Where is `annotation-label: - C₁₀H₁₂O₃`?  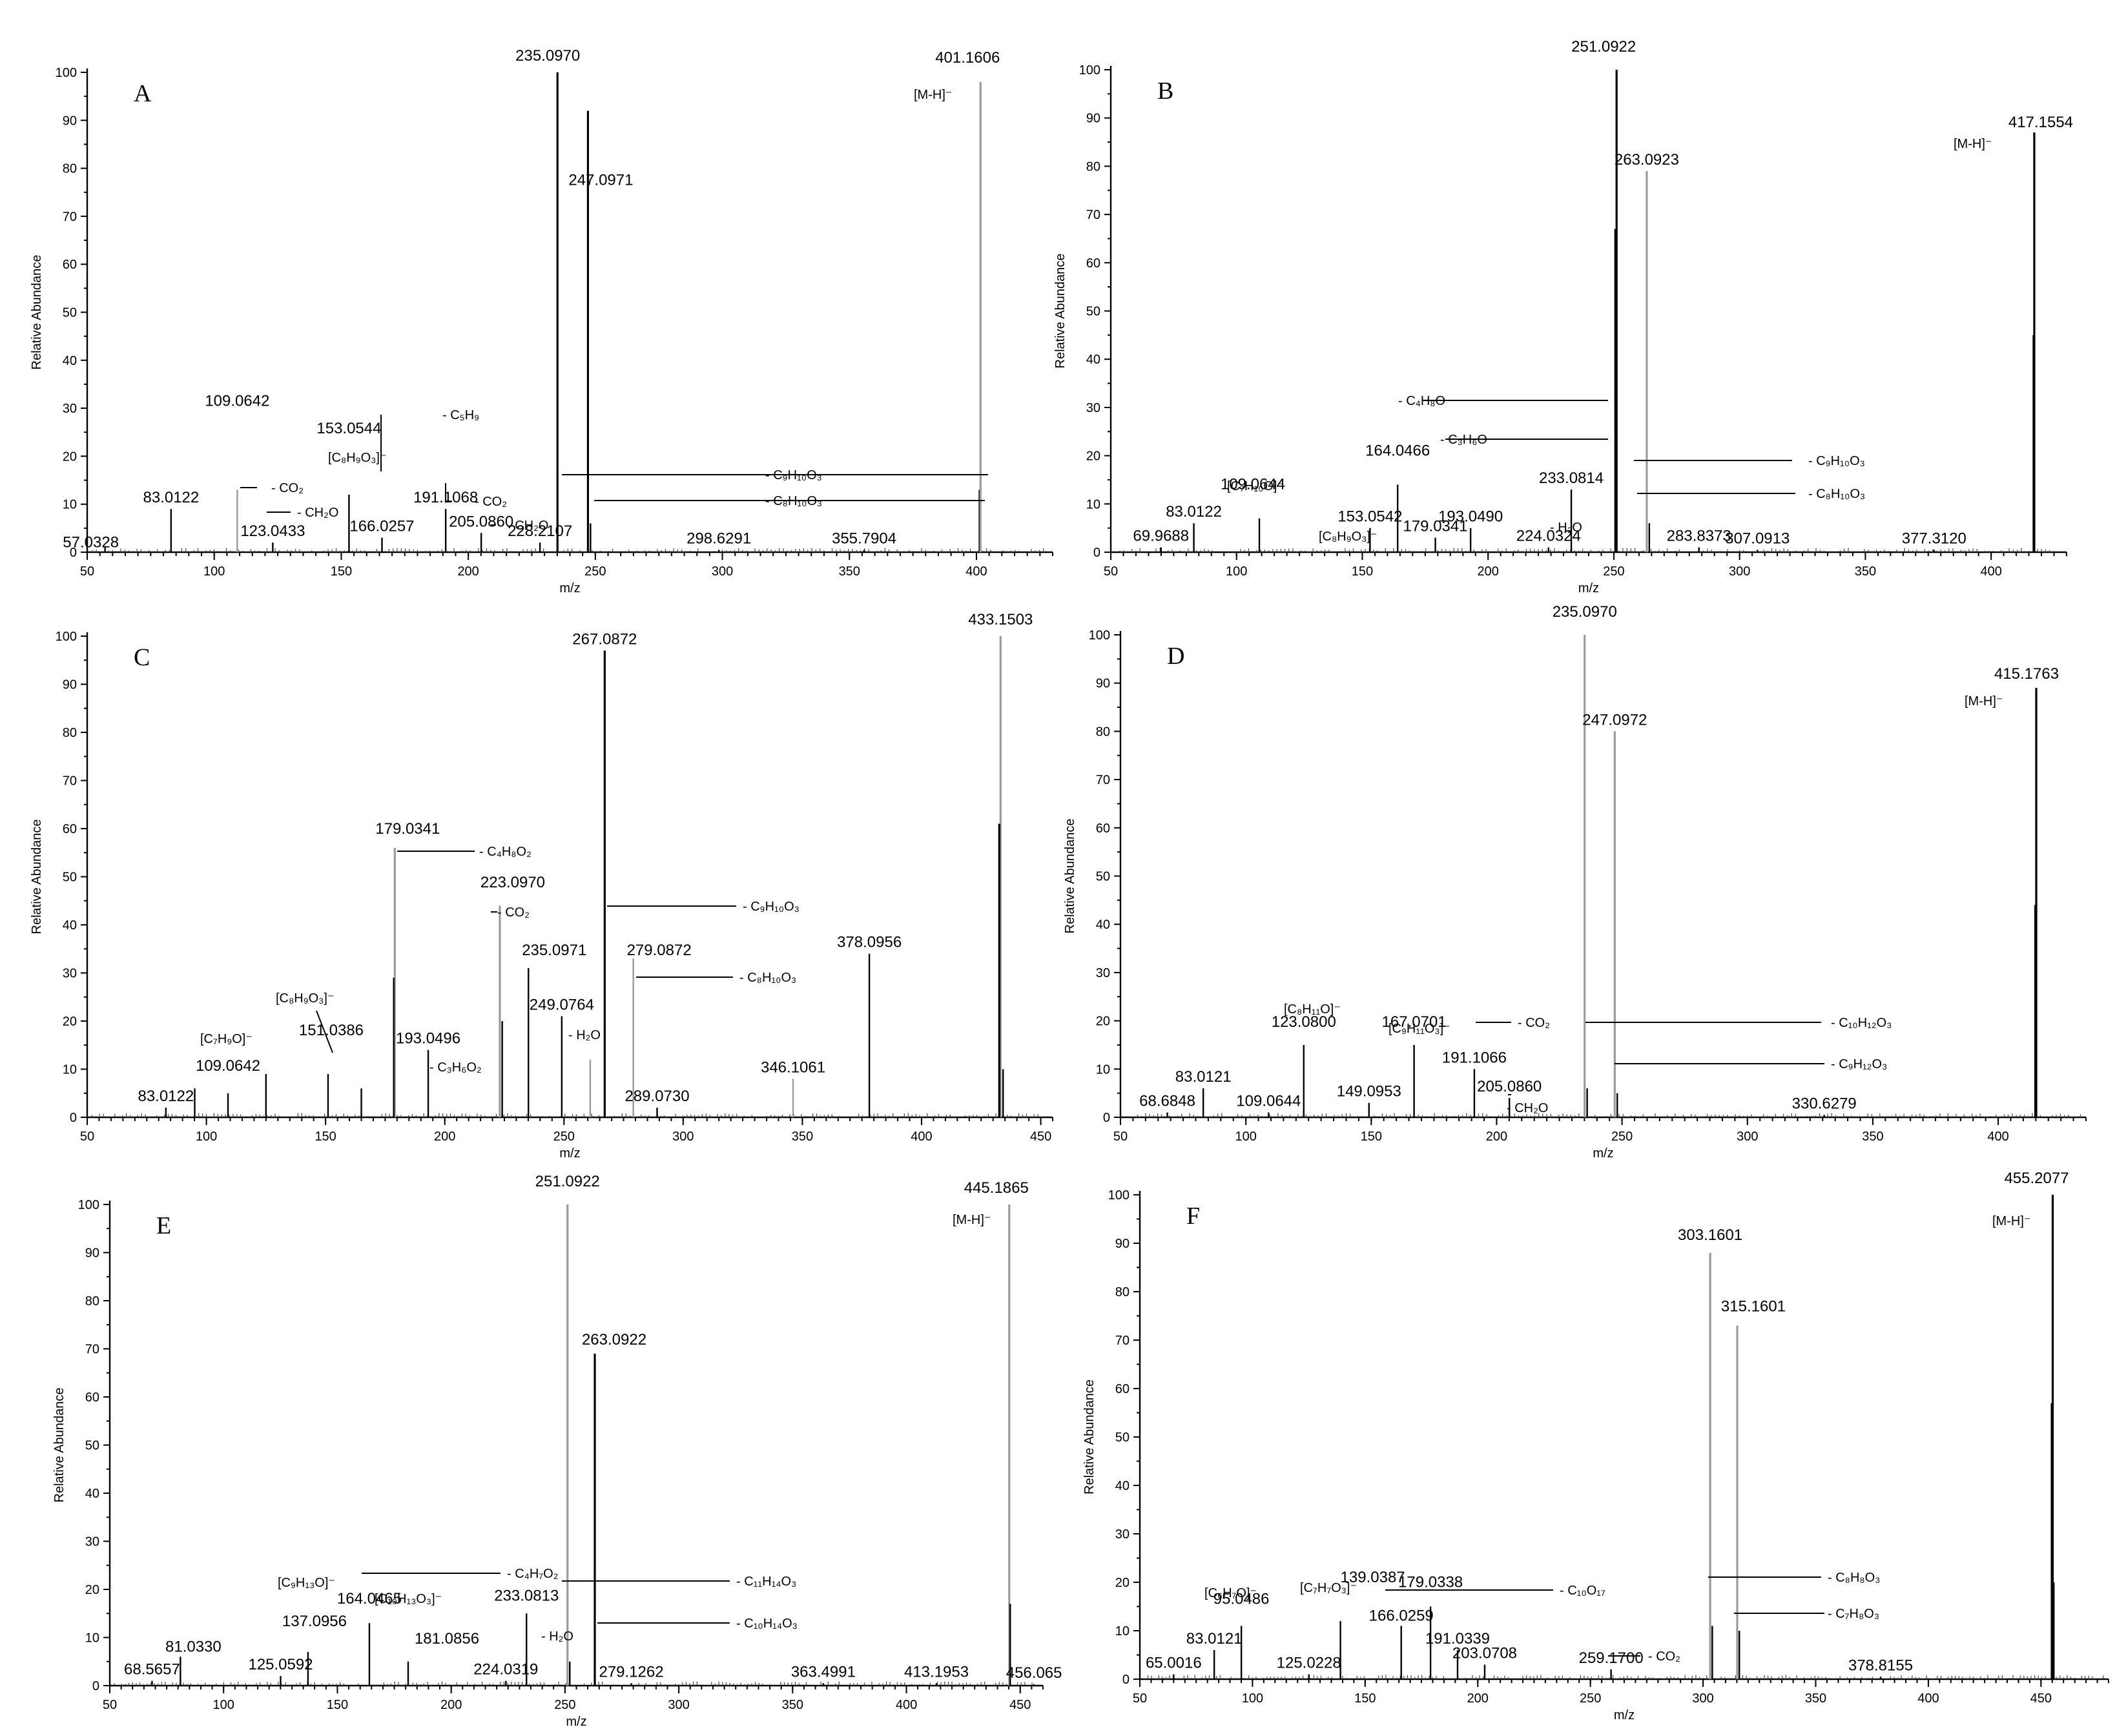 annotation-label: - C₁₀H₁₂O₃ is located at coordinates (1861, 1023).